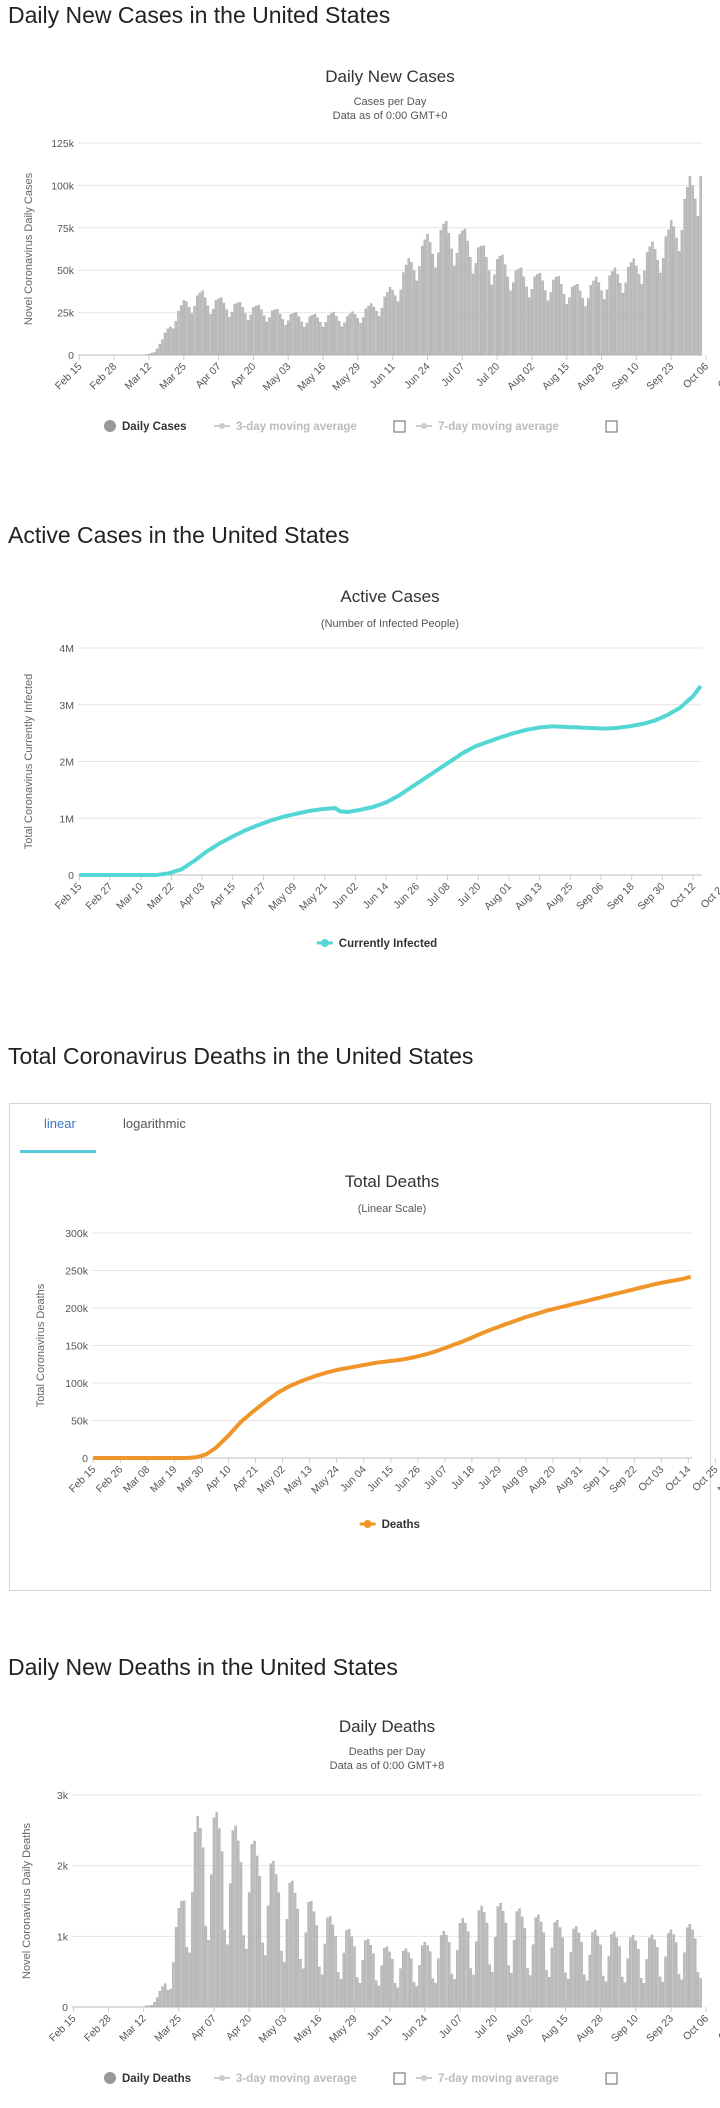 The image size is (720, 2108). Describe the element at coordinates (387, 1766) in the screenshot. I see `chart-subtitle: Data as of 0:00 GMT+8` at that location.